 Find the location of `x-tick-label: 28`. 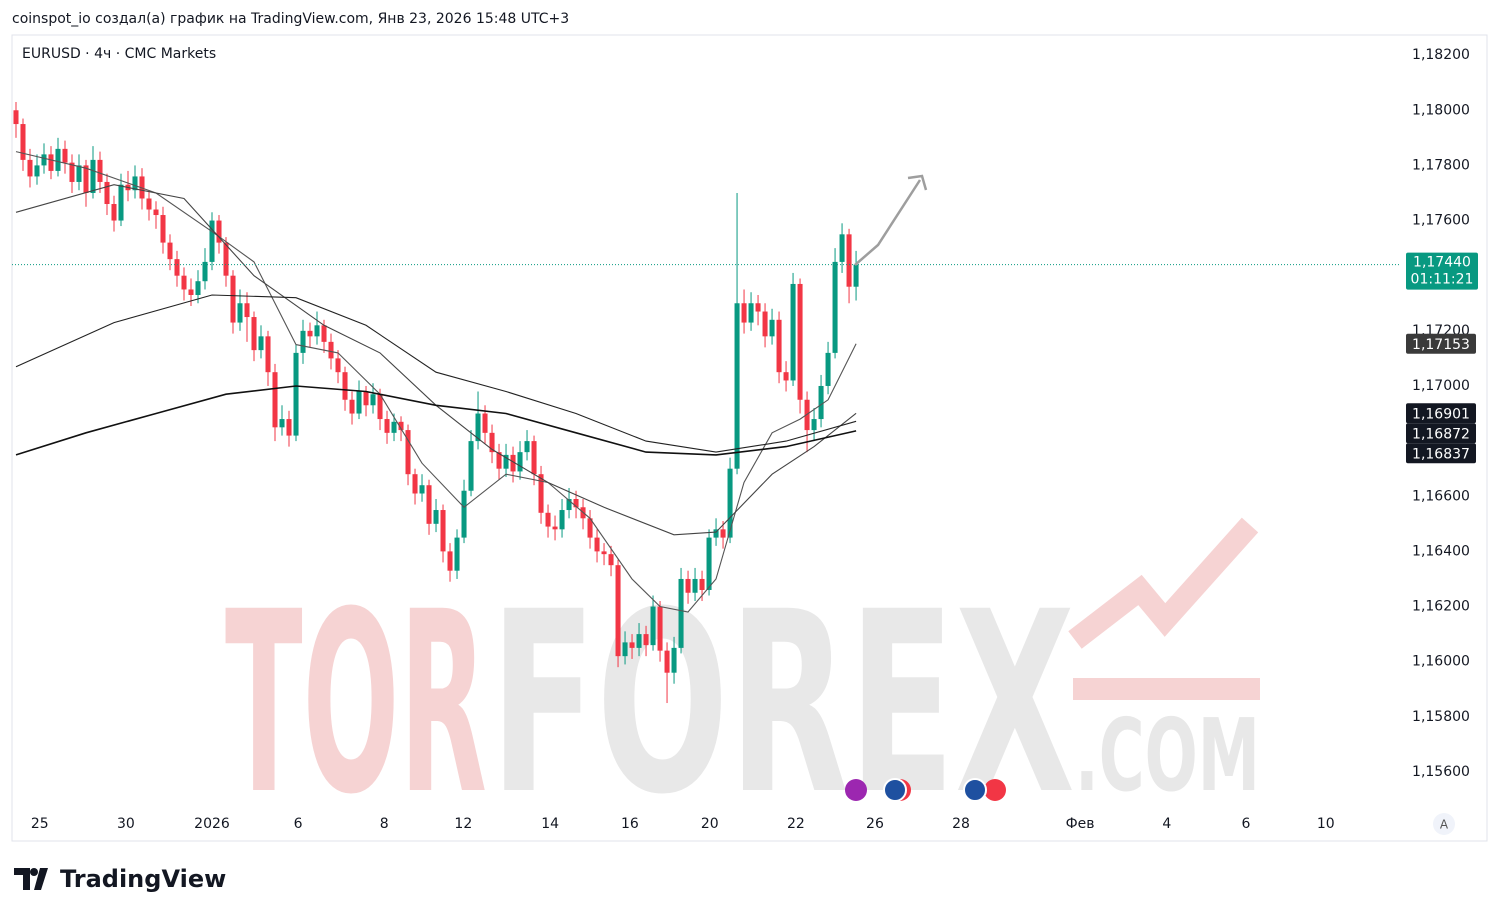

x-tick-label: 28 is located at coordinates (961, 824).